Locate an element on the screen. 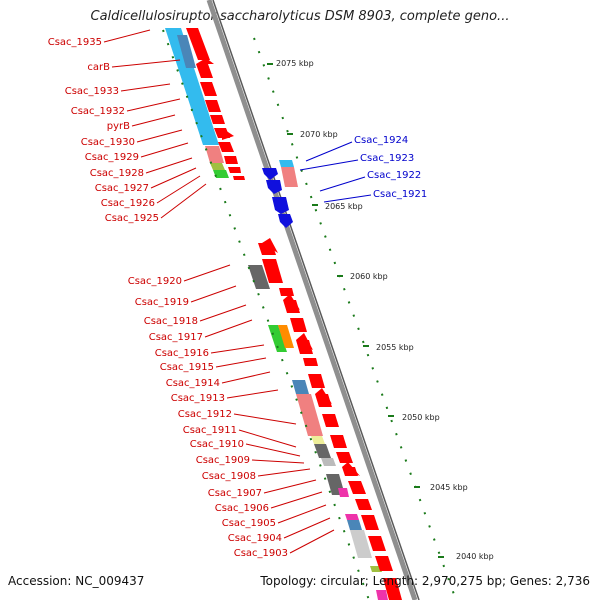 The image size is (600, 600). gene-label: Csac_1912 is located at coordinates (205, 414).